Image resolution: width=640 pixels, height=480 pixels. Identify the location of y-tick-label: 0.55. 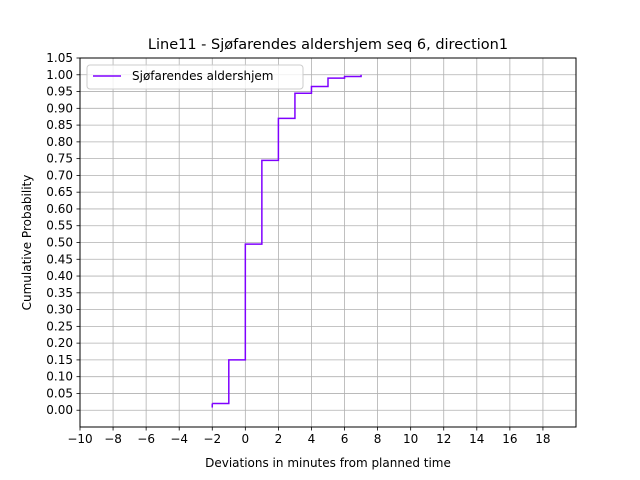
(59, 226).